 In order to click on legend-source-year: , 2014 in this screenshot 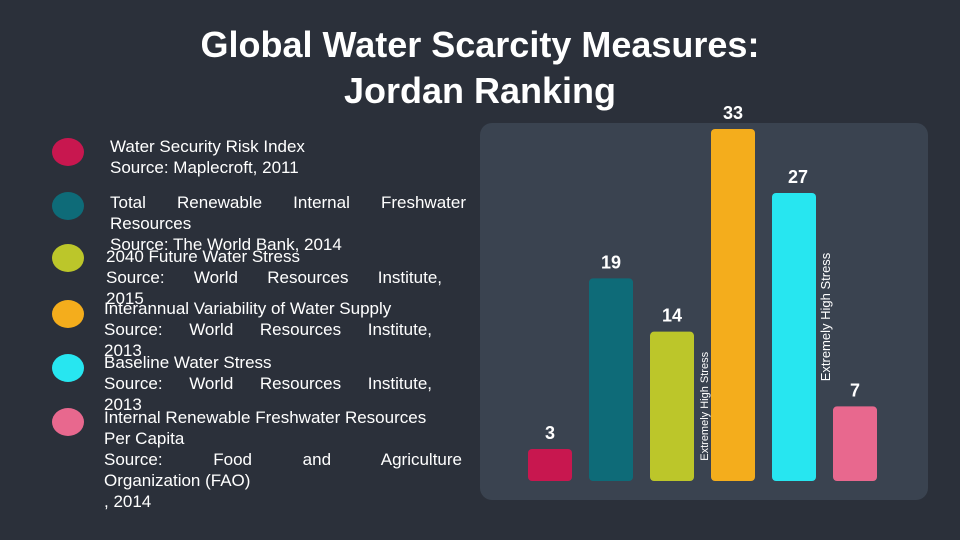, I will do `click(128, 501)`.